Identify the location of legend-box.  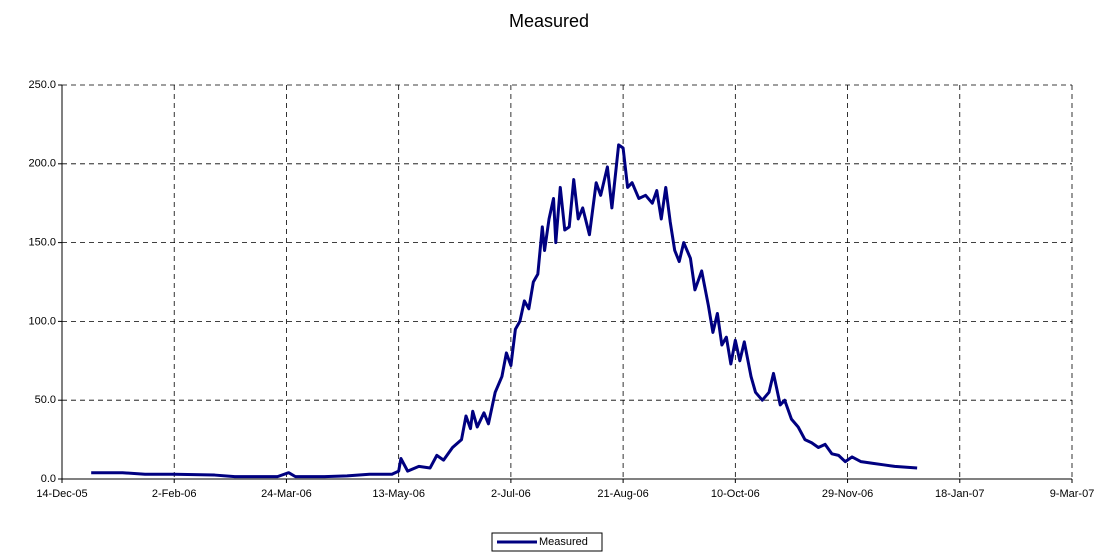
(547, 542).